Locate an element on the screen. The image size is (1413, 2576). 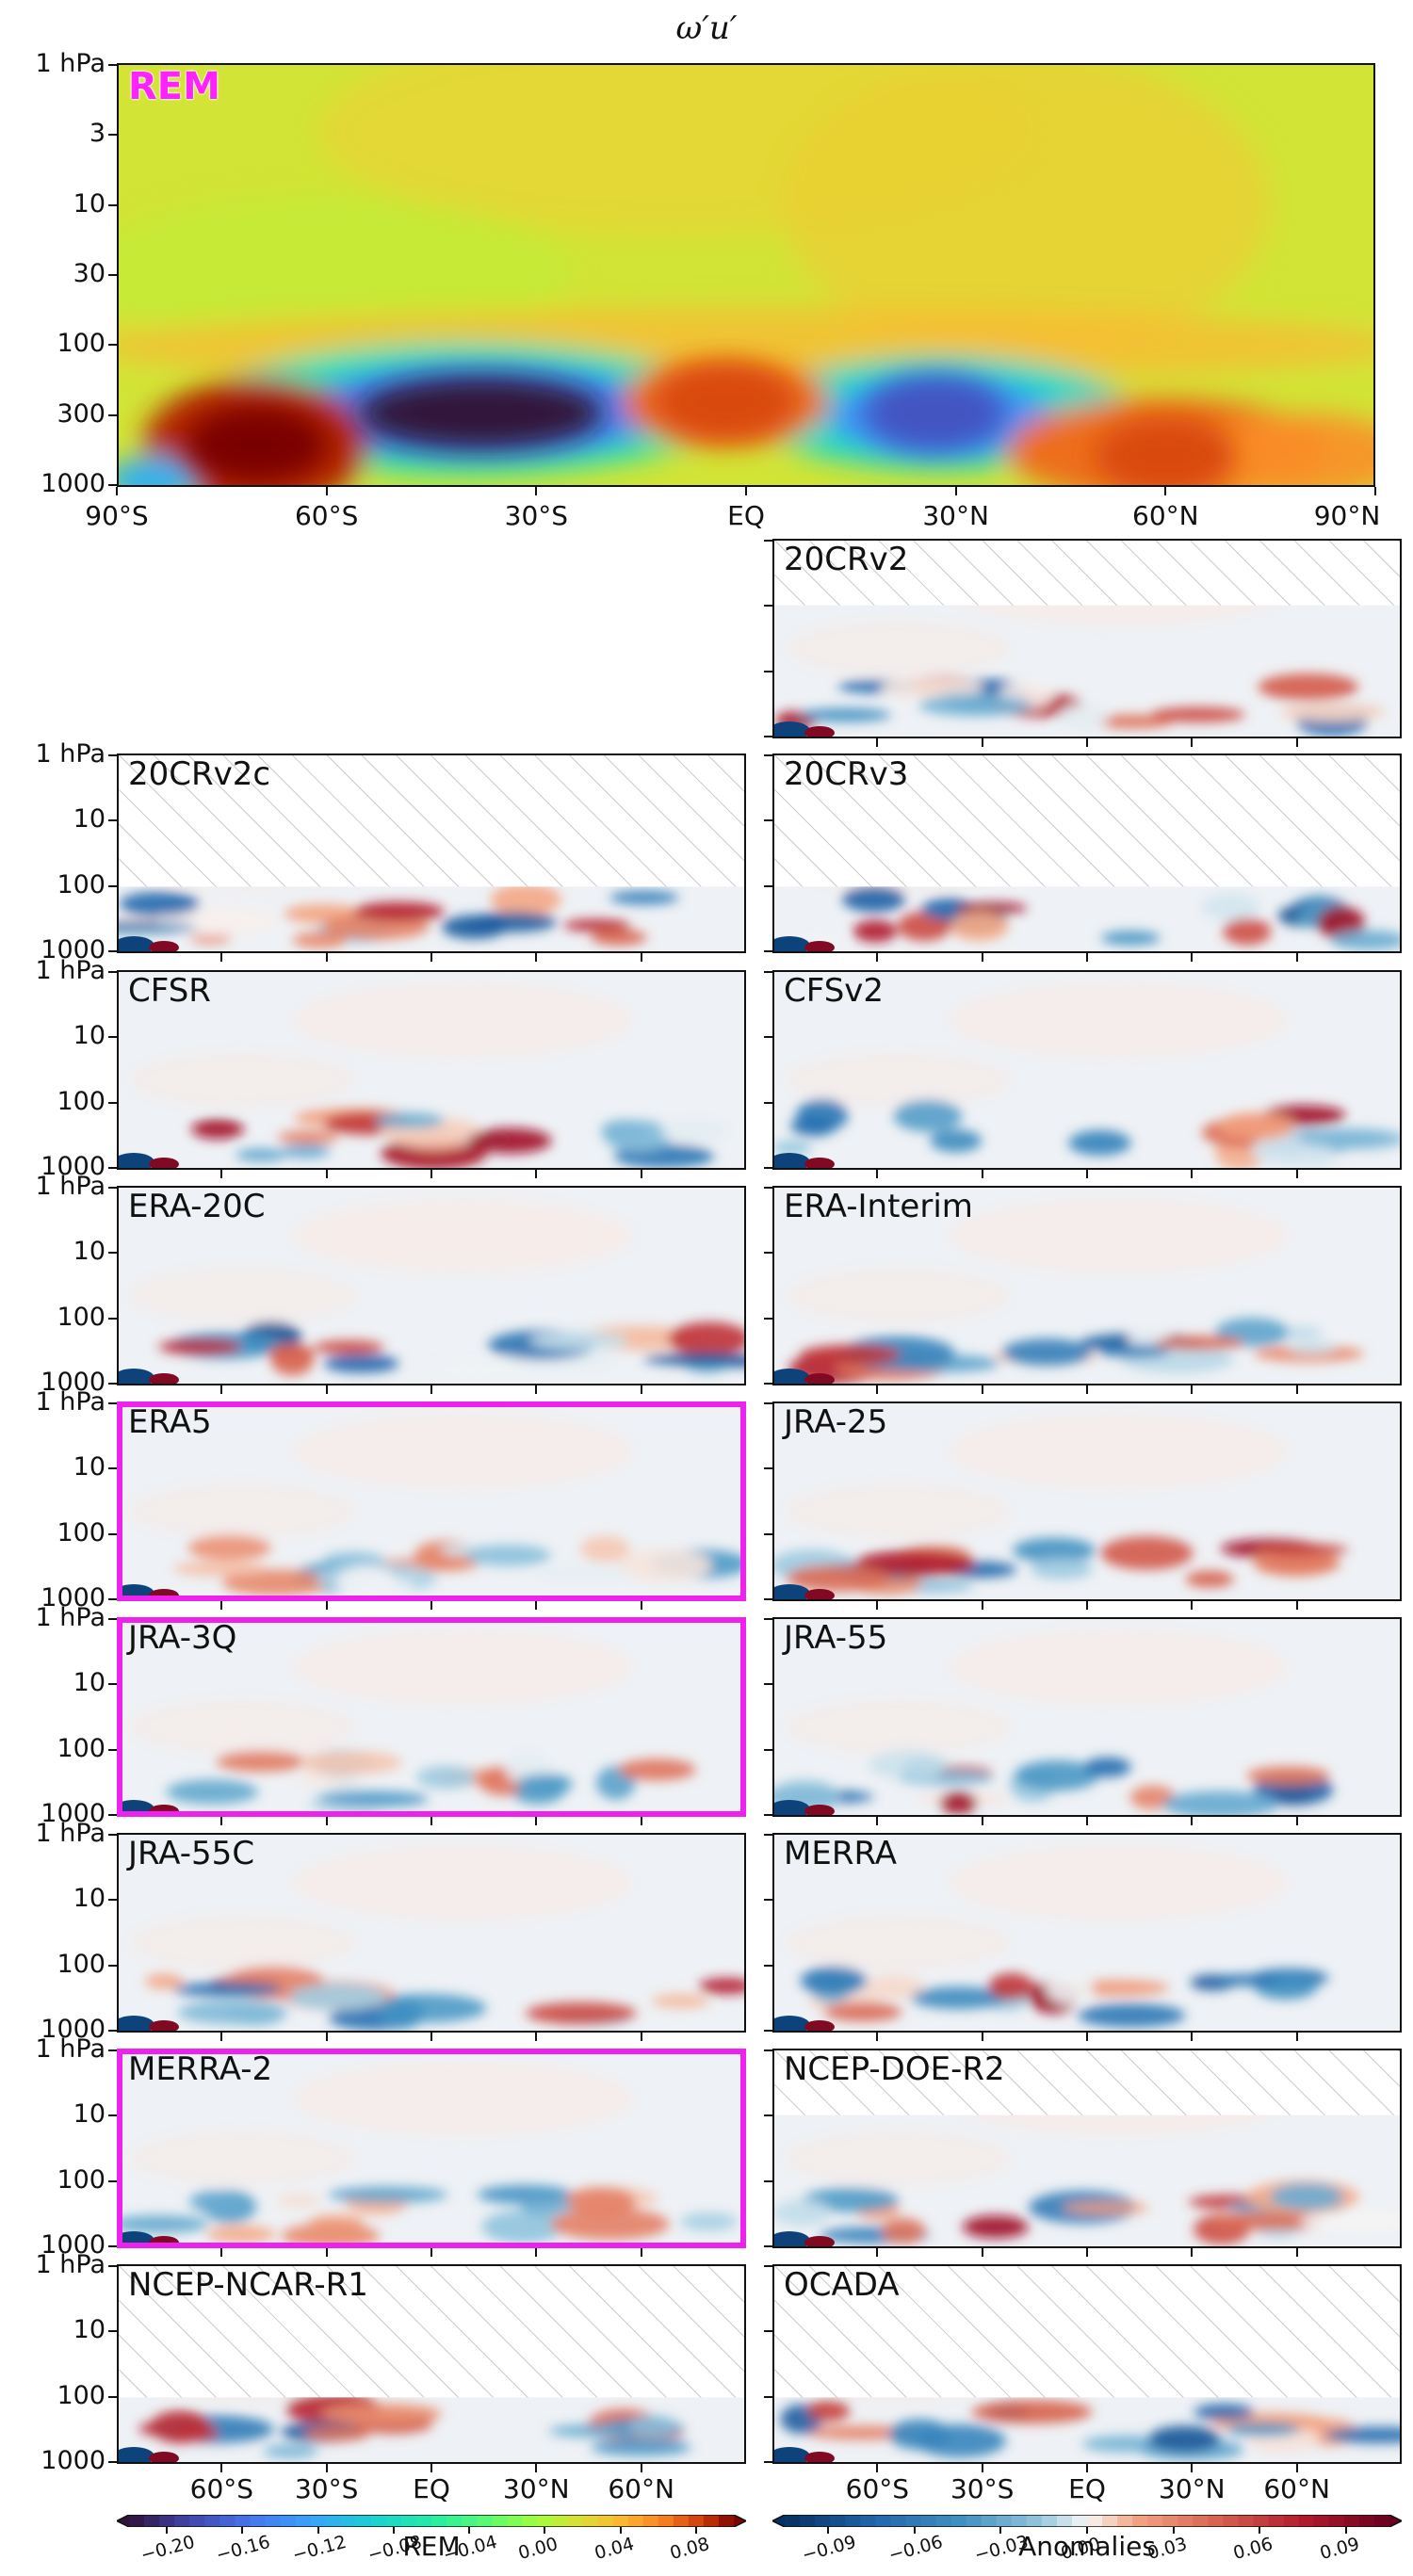
missing-data-hatch is located at coordinates (431, 820).